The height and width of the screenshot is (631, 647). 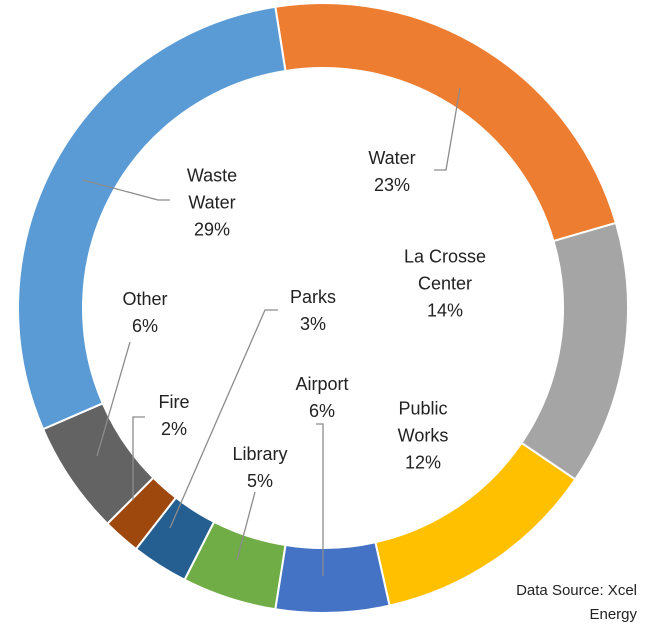 What do you see at coordinates (260, 454) in the screenshot?
I see `category-name: Library` at bounding box center [260, 454].